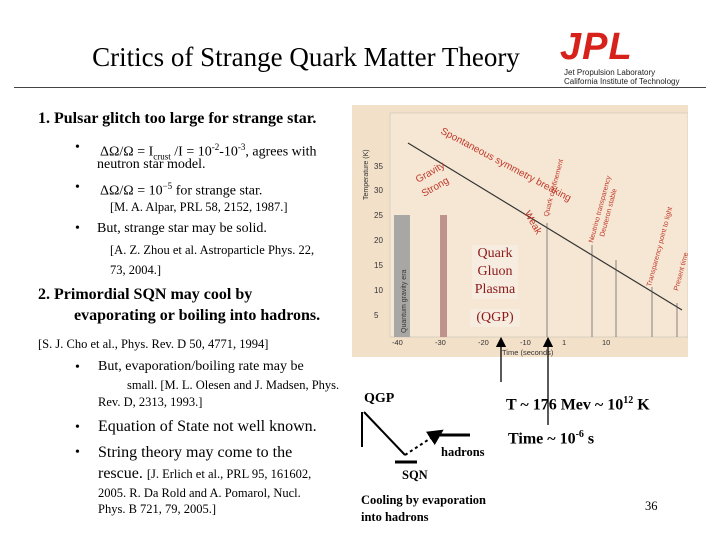  I want to click on page-number: 36, so click(651, 506).